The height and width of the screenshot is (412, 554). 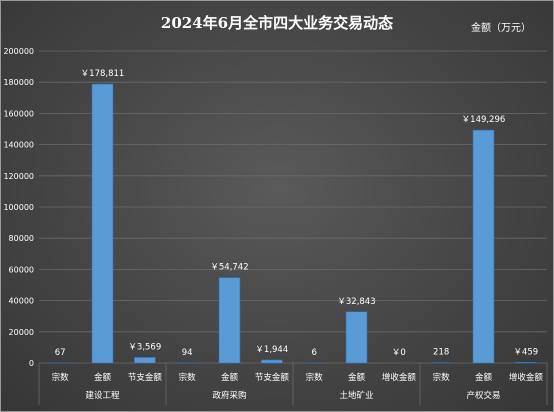 What do you see at coordinates (144, 347) in the screenshot?
I see `data-label: ￥3,569` at bounding box center [144, 347].